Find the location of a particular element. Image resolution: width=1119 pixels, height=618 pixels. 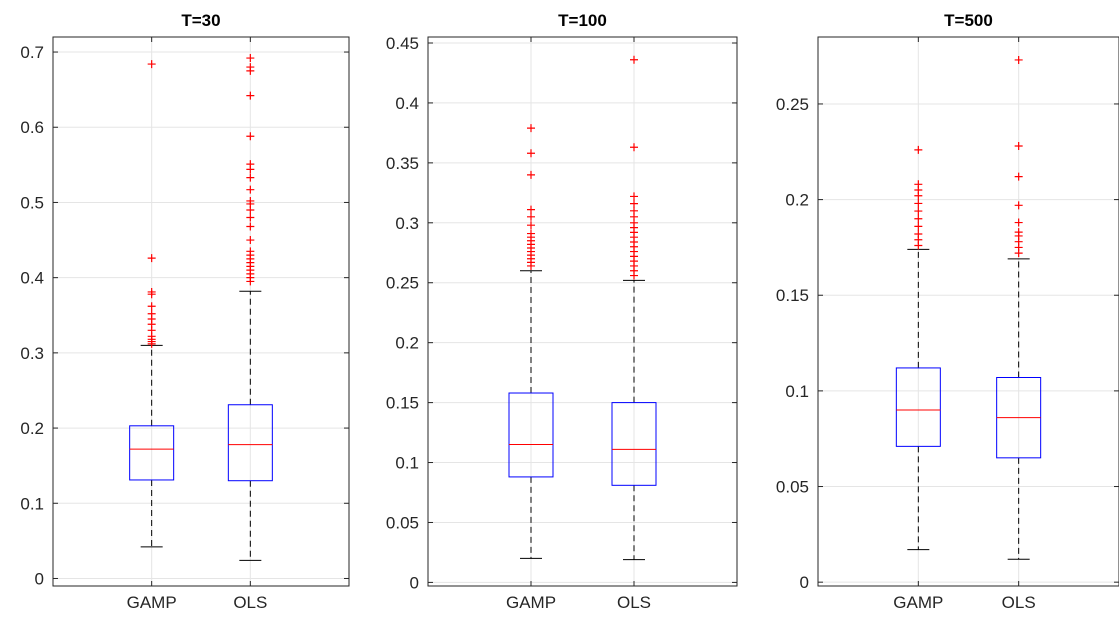

chart-title: T=100 is located at coordinates (582, 20).